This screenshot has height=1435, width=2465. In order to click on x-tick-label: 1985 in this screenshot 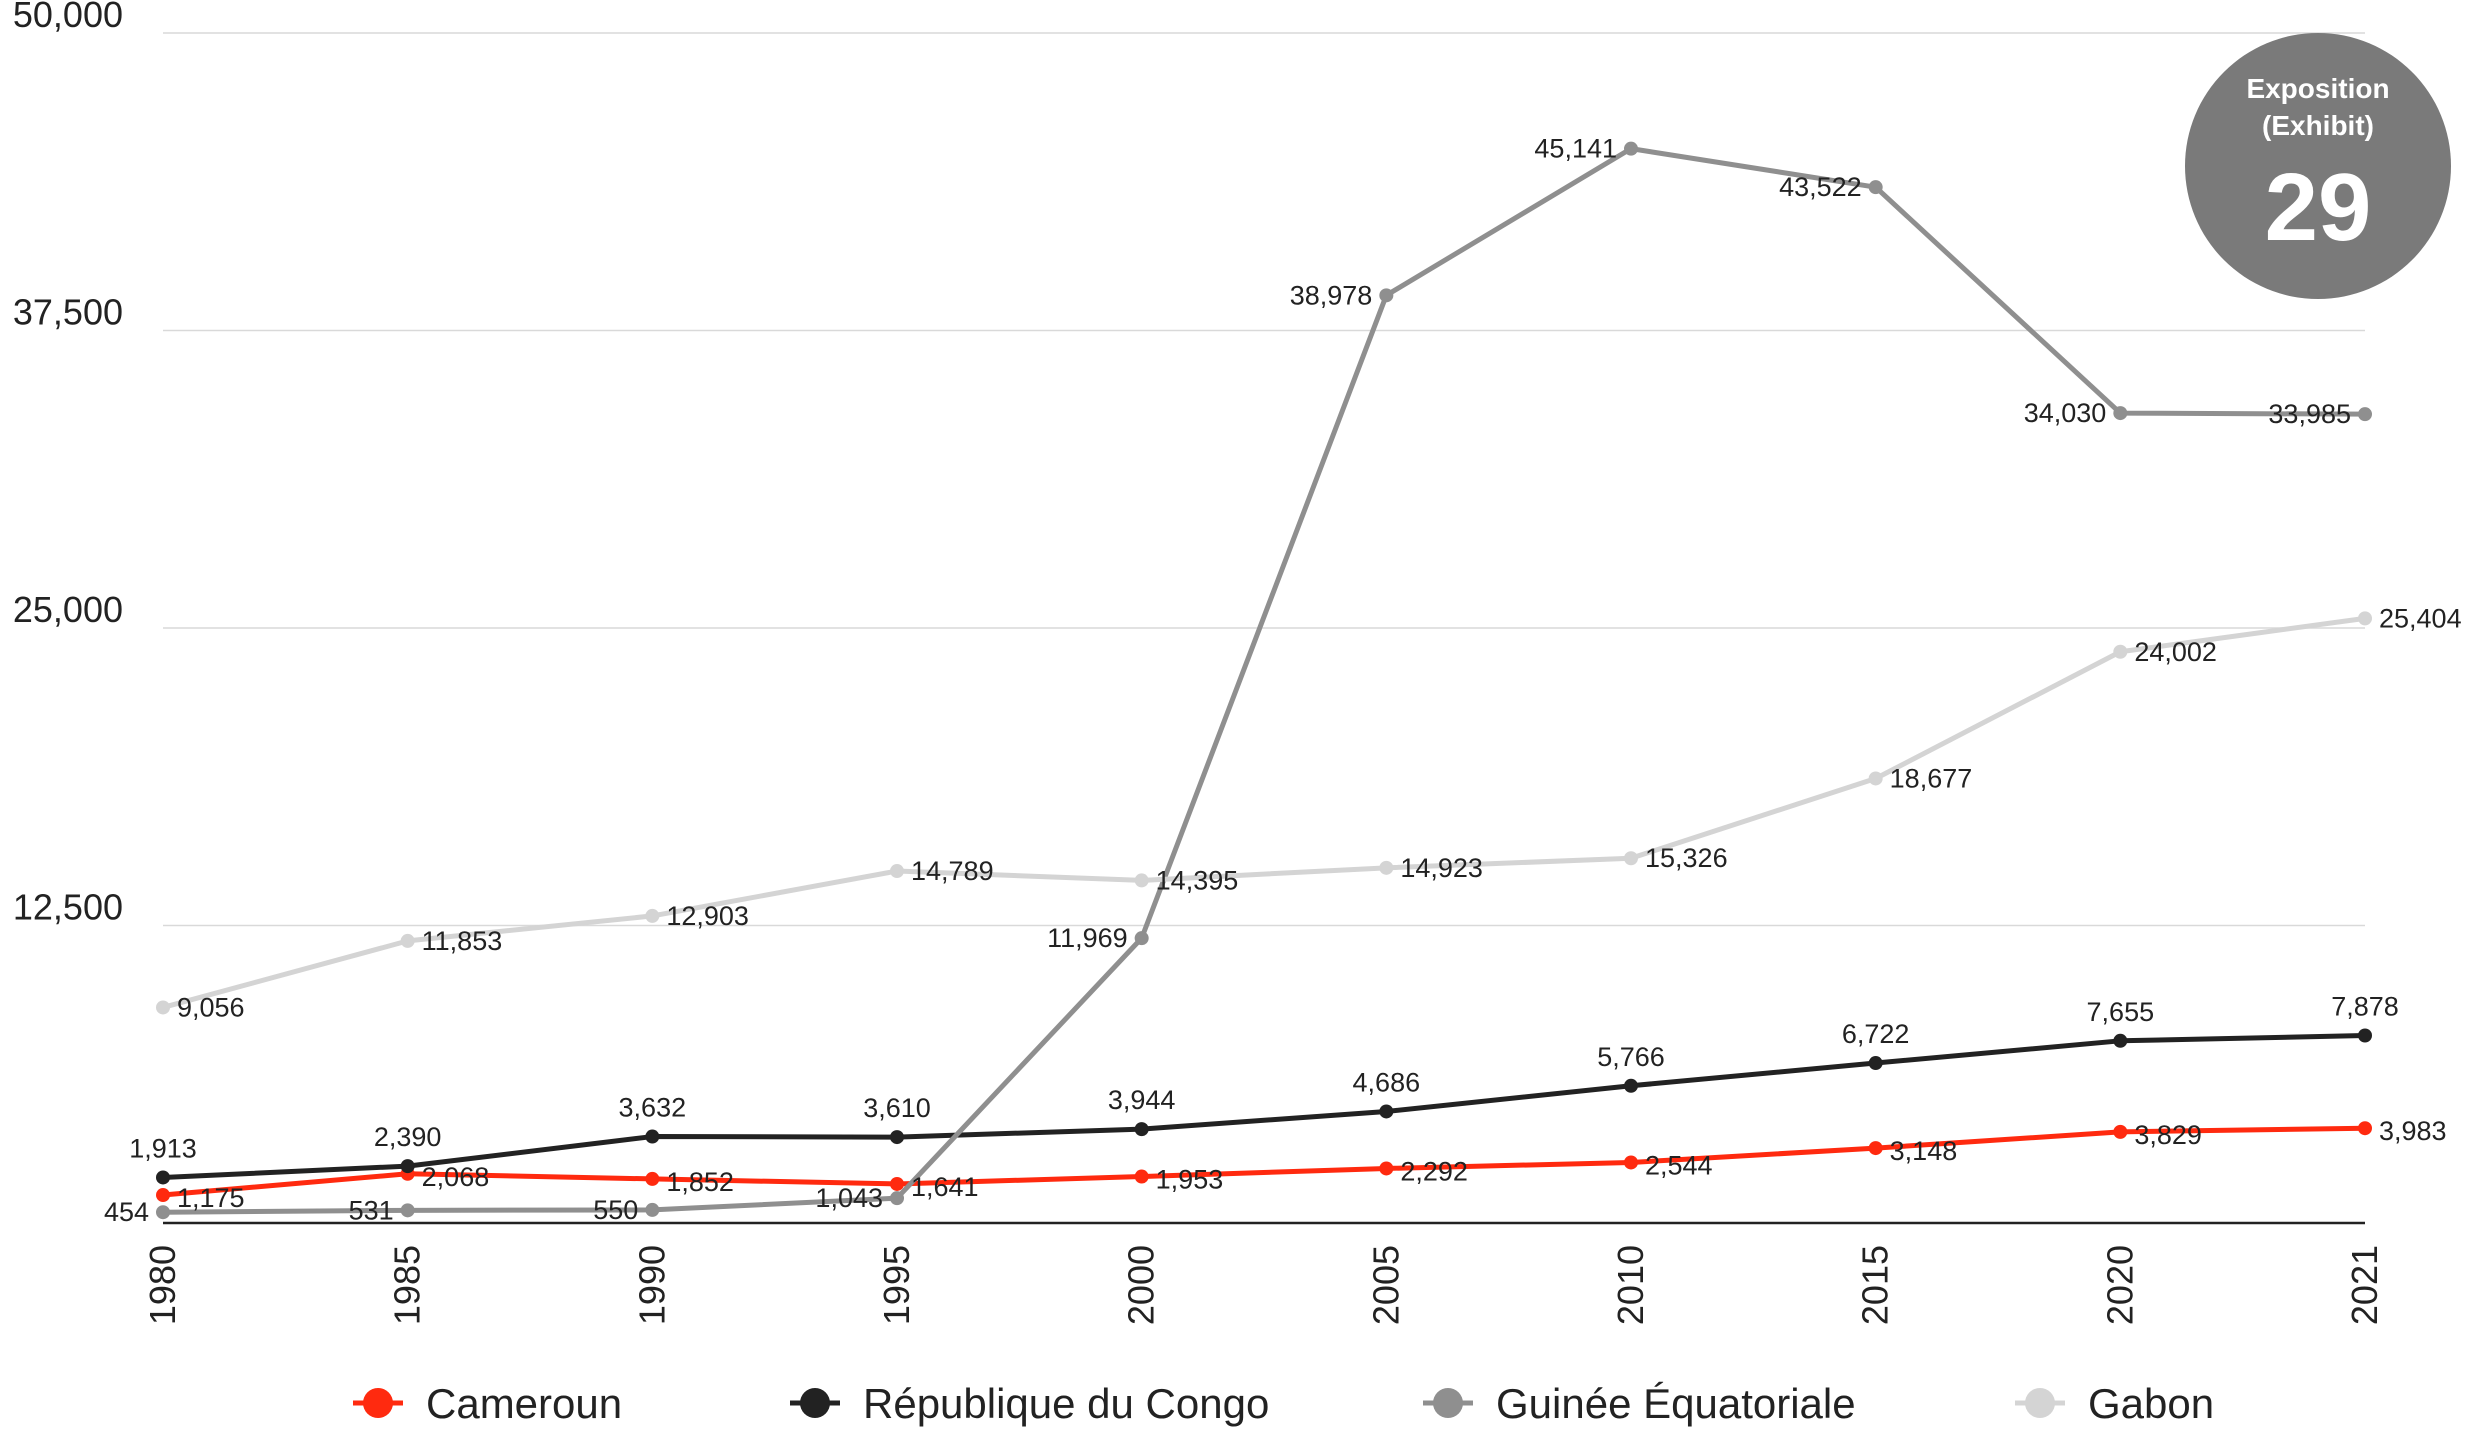, I will do `click(407, 1285)`.